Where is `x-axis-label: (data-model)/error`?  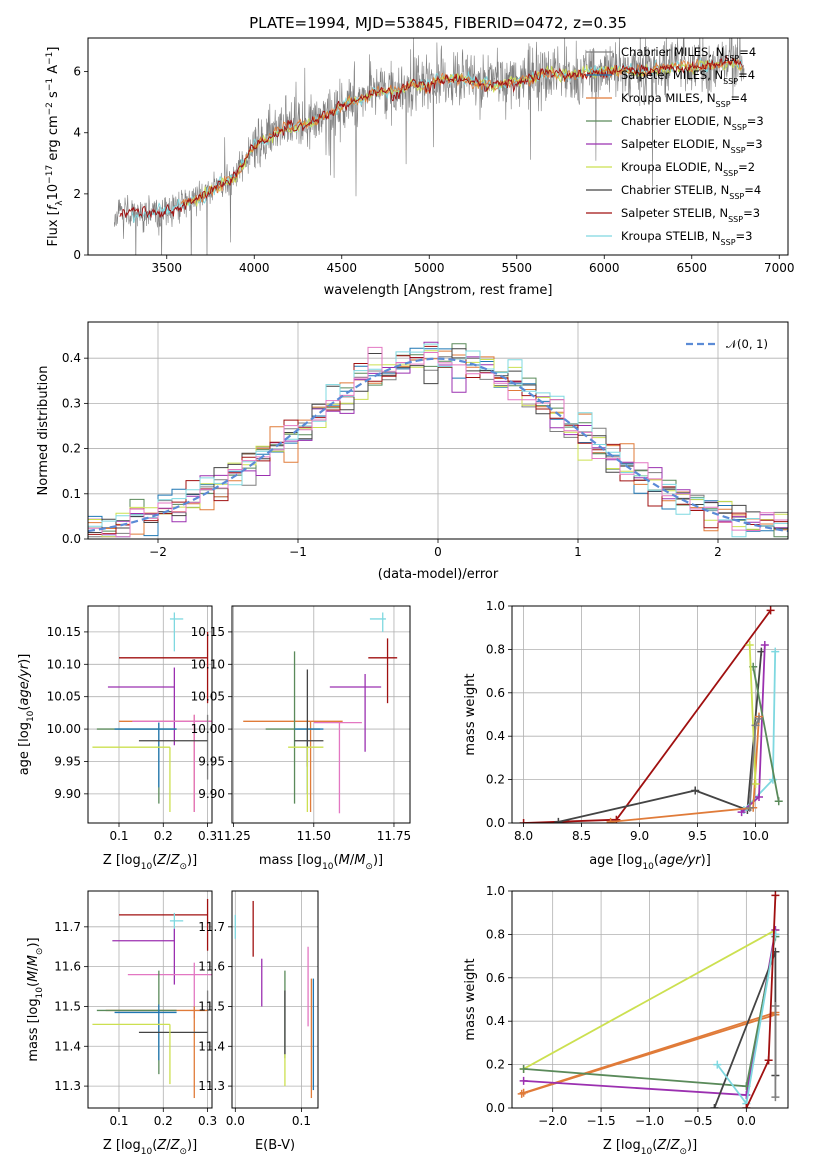
x-axis-label: (data-model)/error is located at coordinates (438, 574).